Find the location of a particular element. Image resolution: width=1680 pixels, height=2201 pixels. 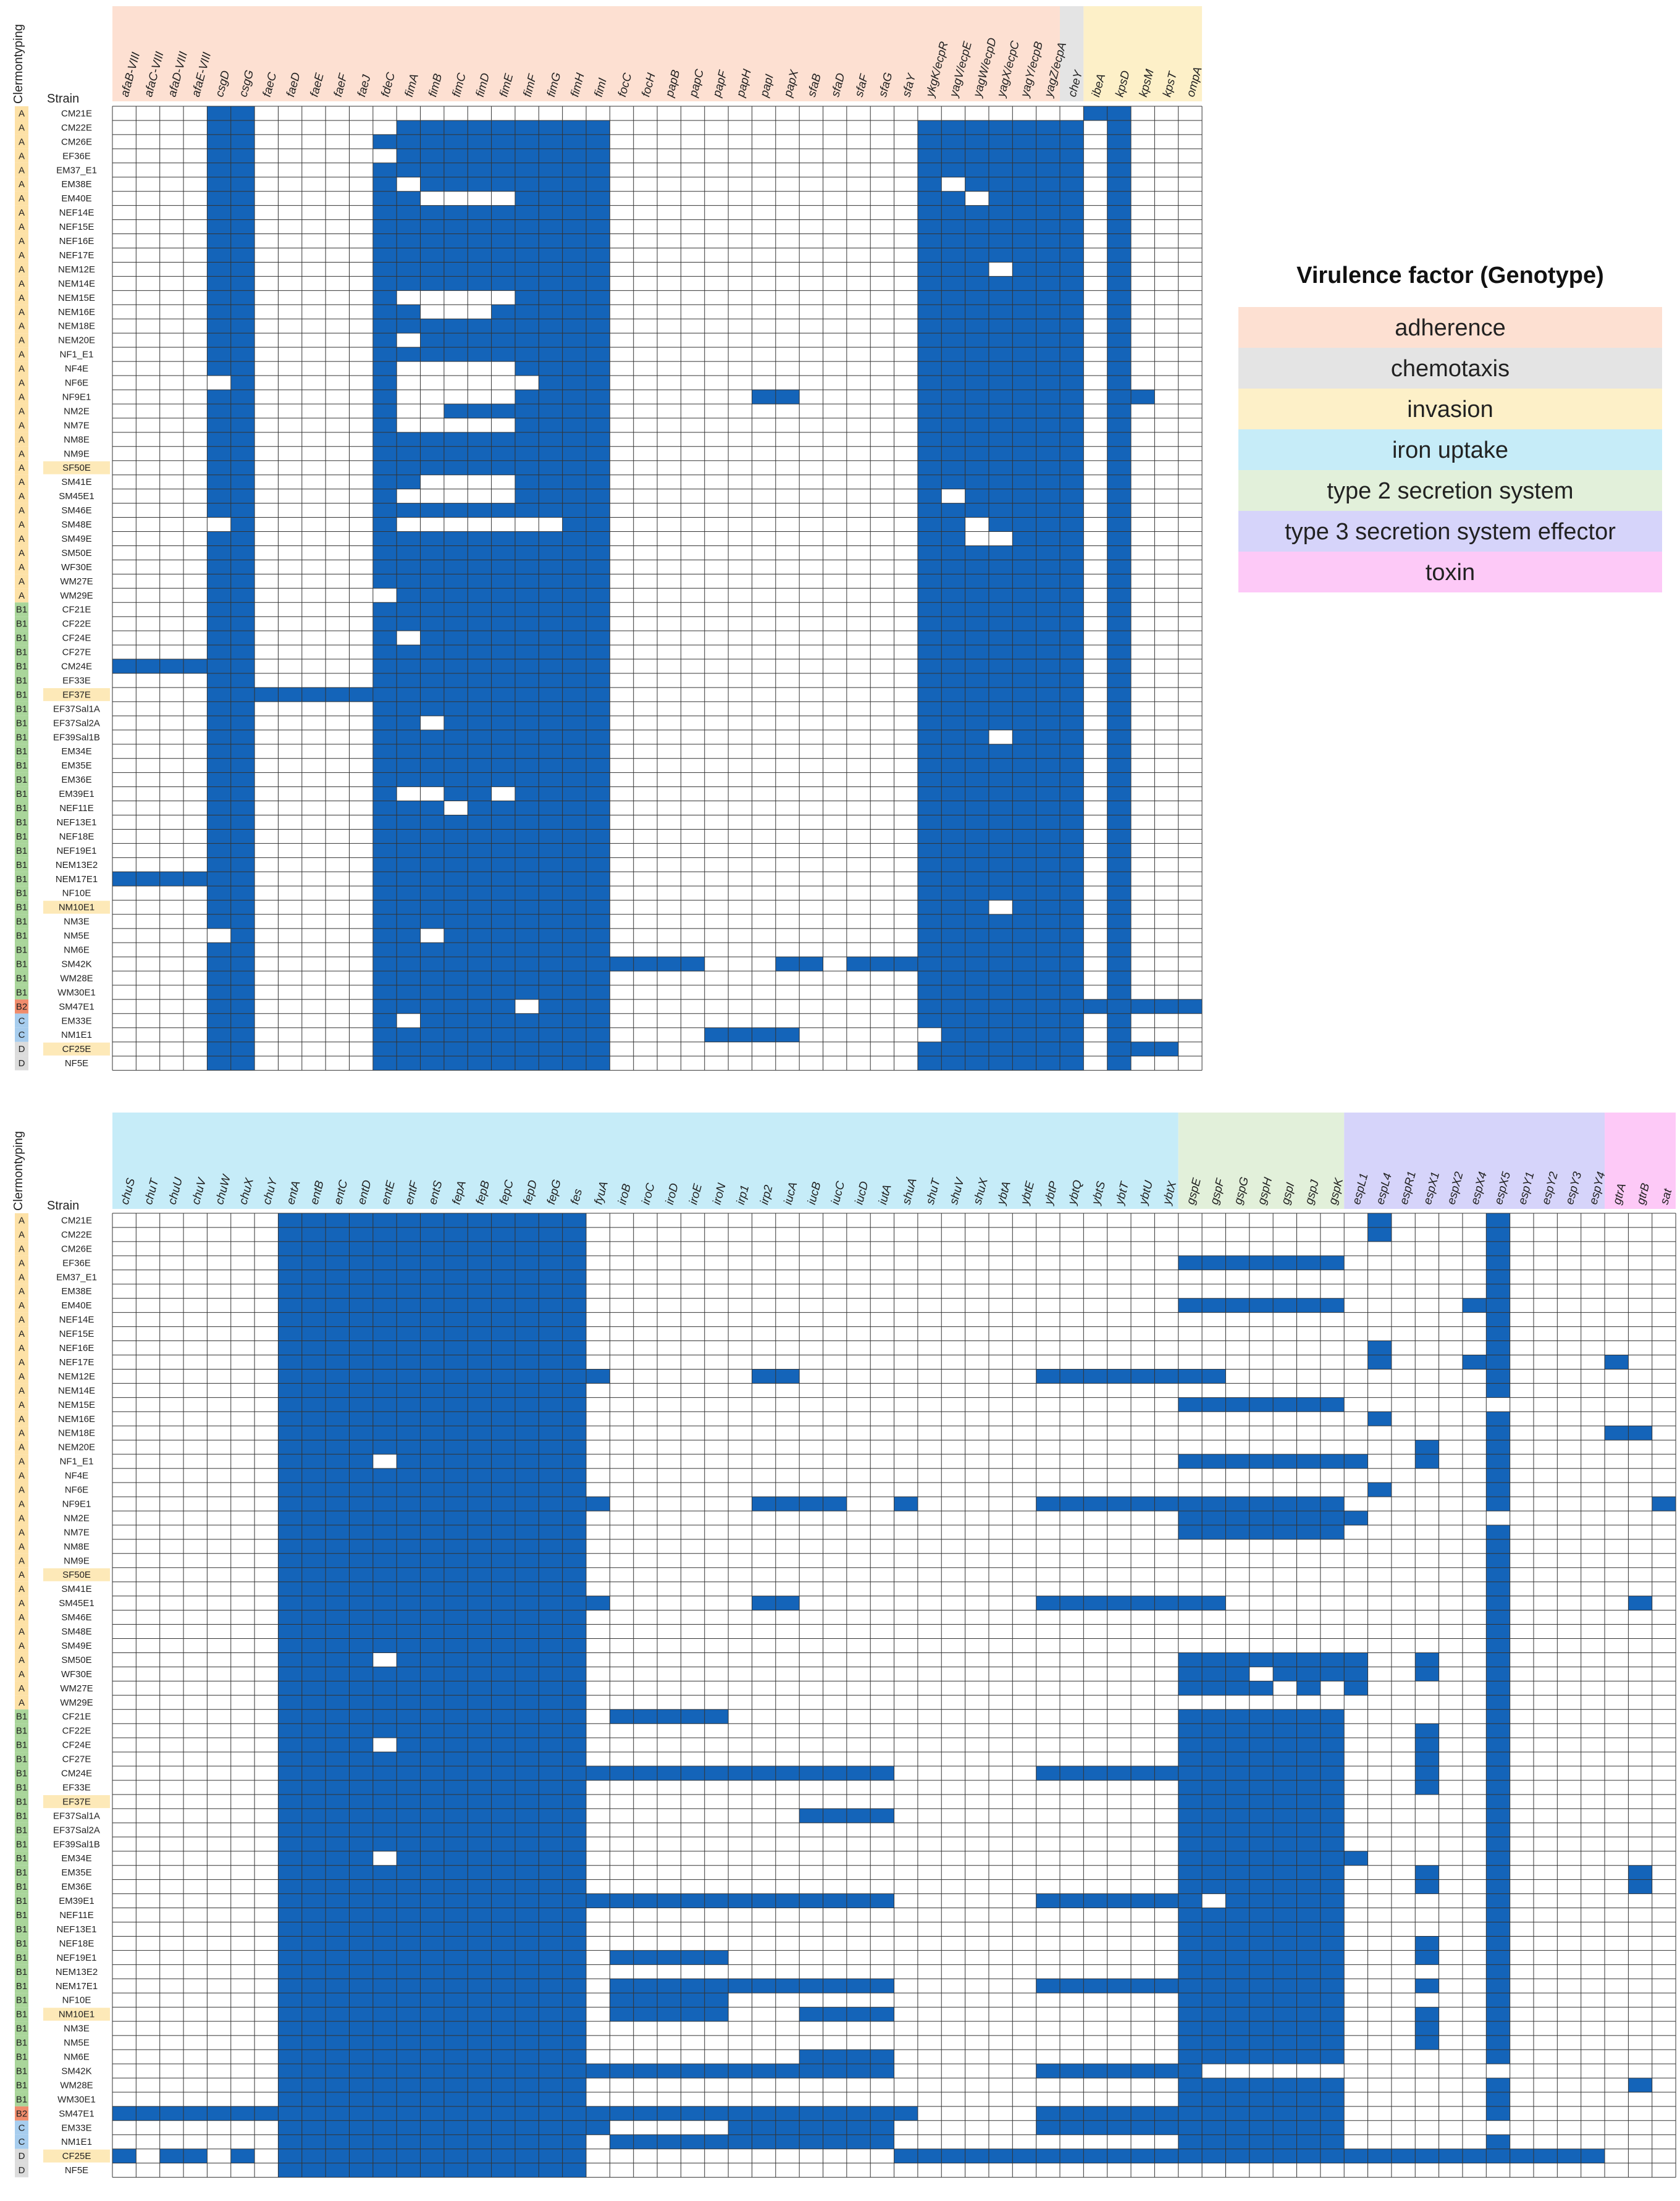

strain-label: SM45E1 is located at coordinates (76, 497).